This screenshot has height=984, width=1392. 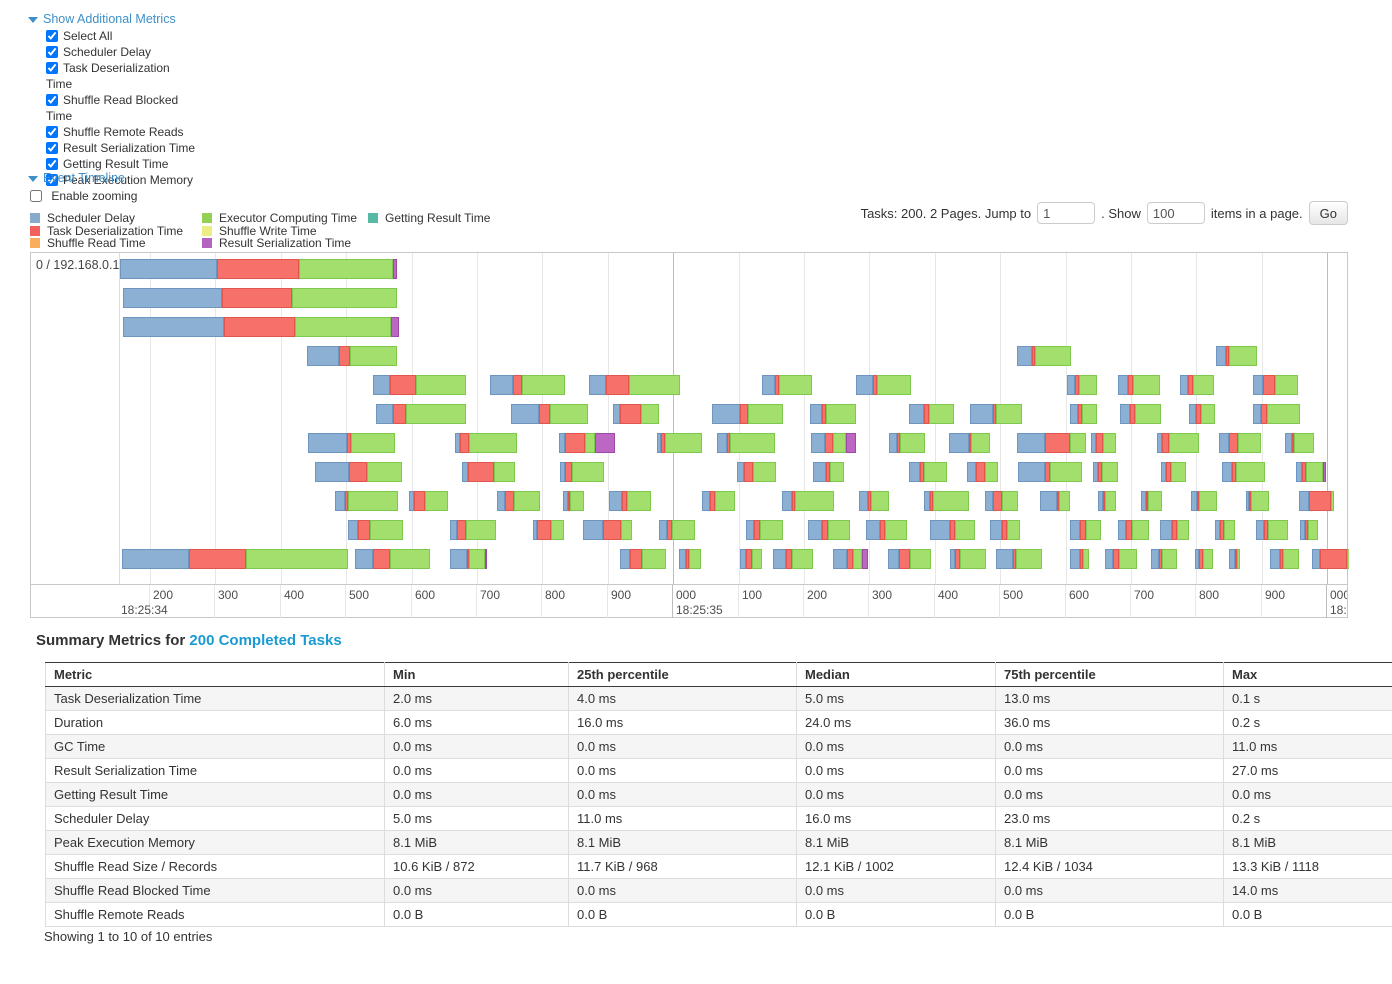 What do you see at coordinates (682, 674) in the screenshot?
I see `table-column-header: 25th percentile` at bounding box center [682, 674].